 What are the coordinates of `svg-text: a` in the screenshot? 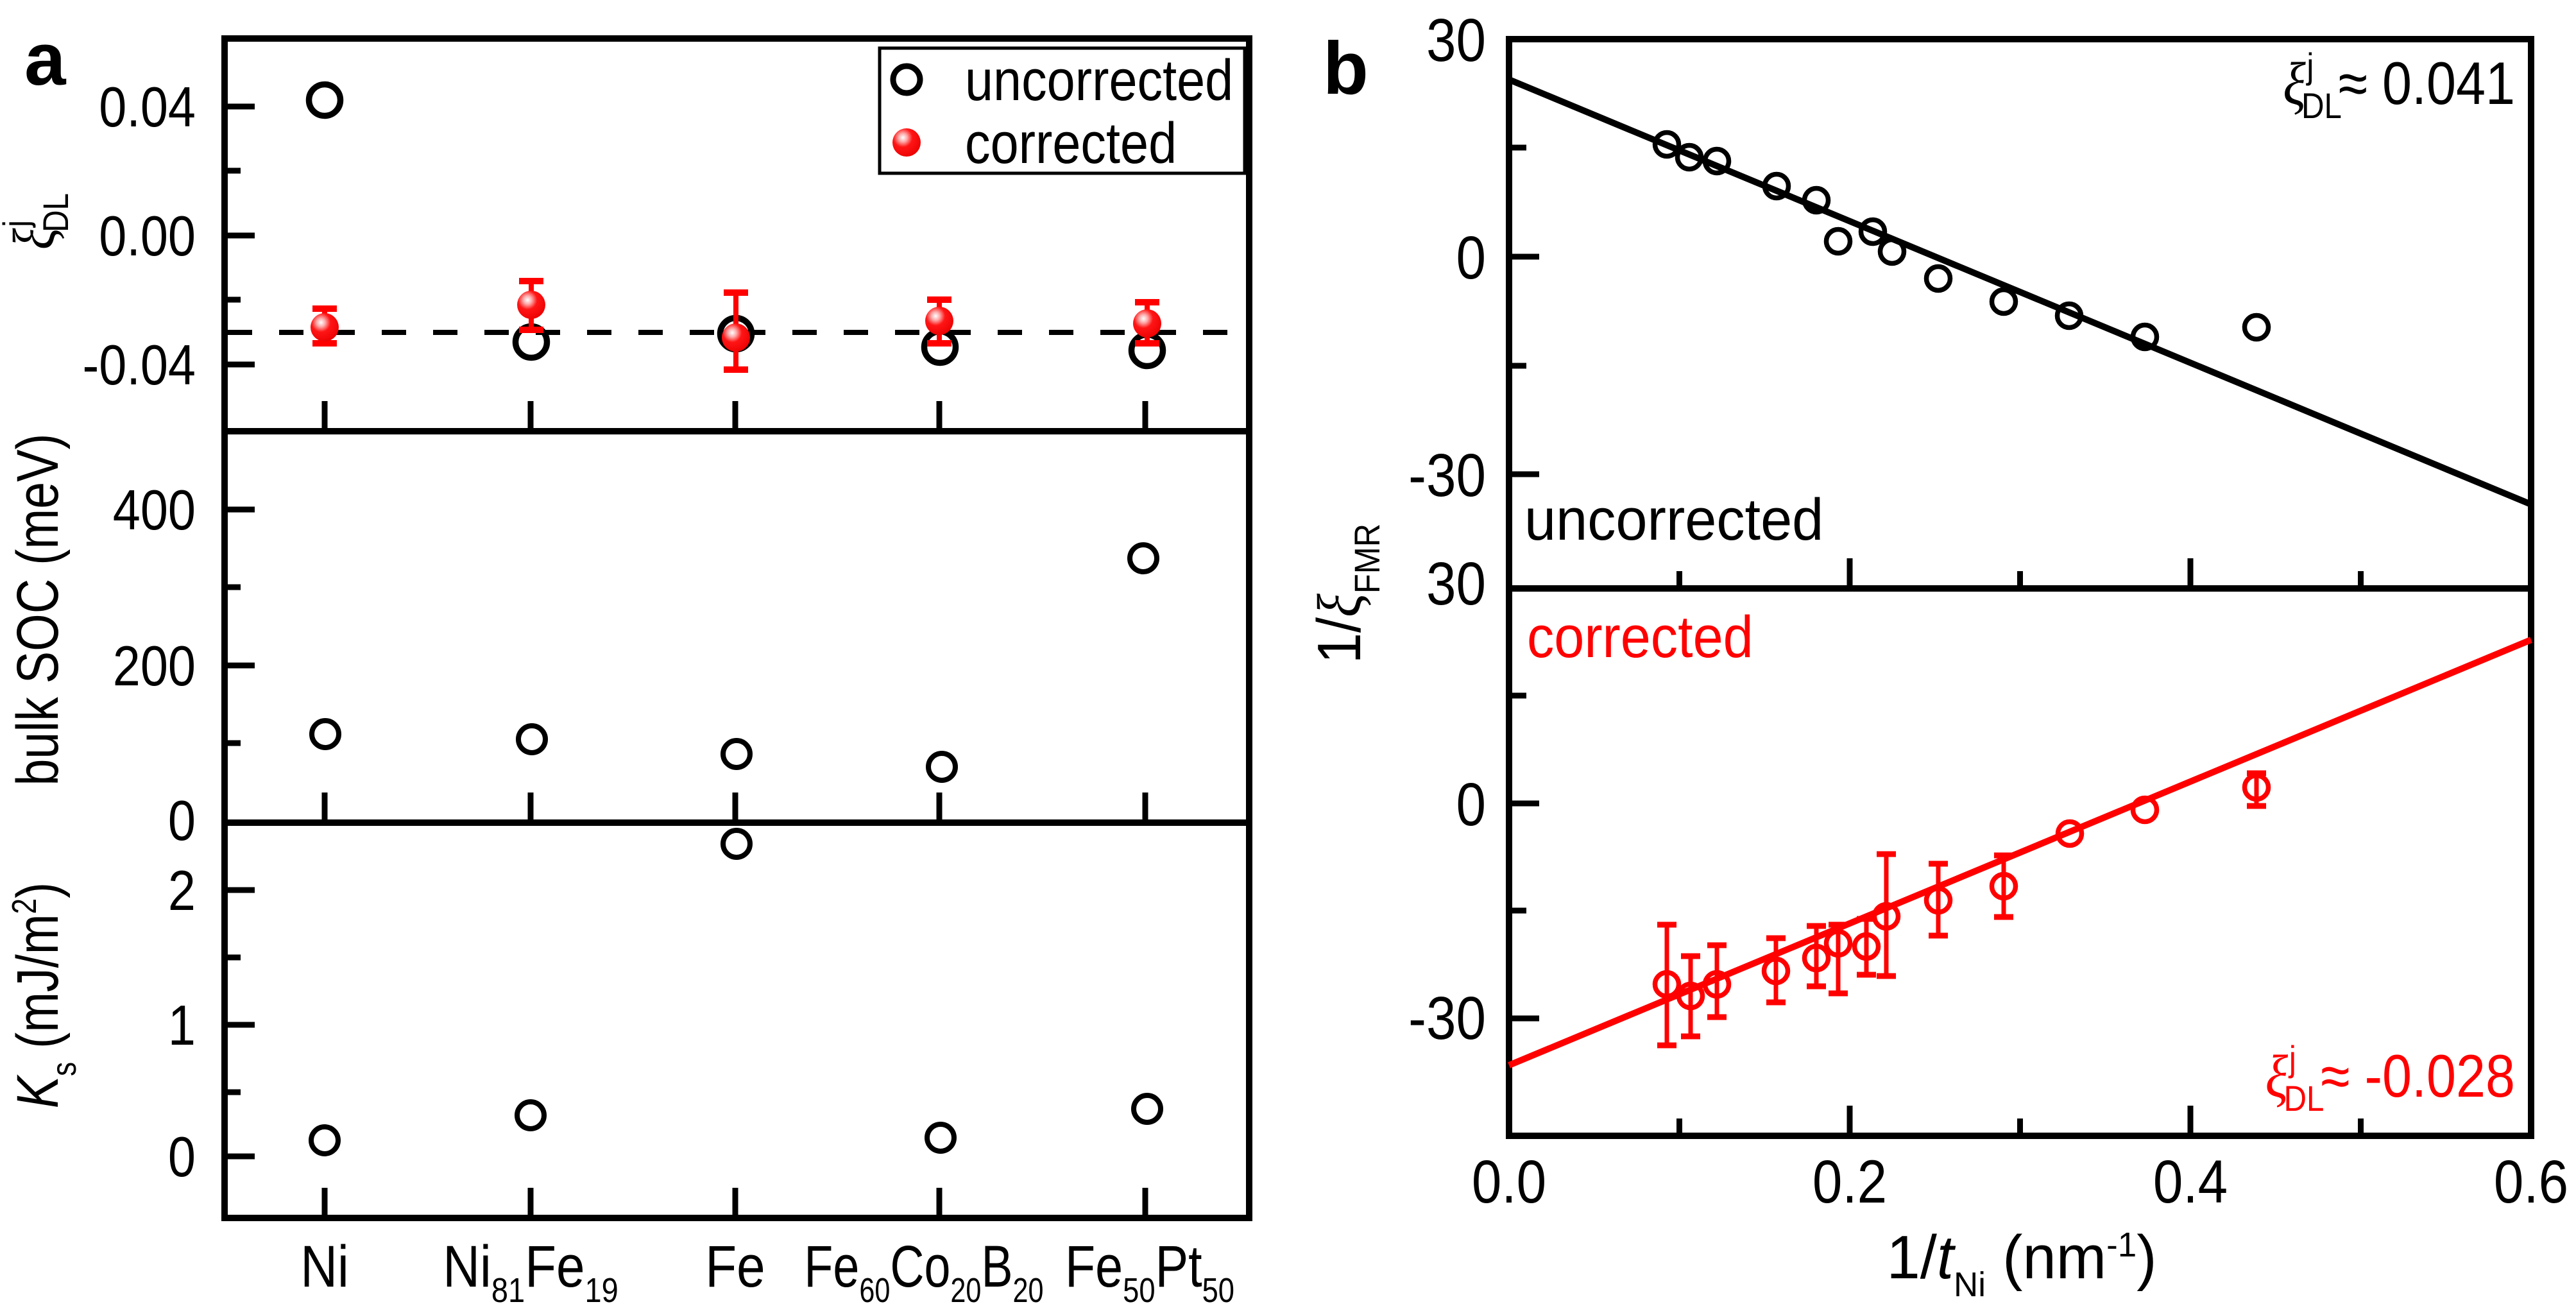 It's located at (45, 59).